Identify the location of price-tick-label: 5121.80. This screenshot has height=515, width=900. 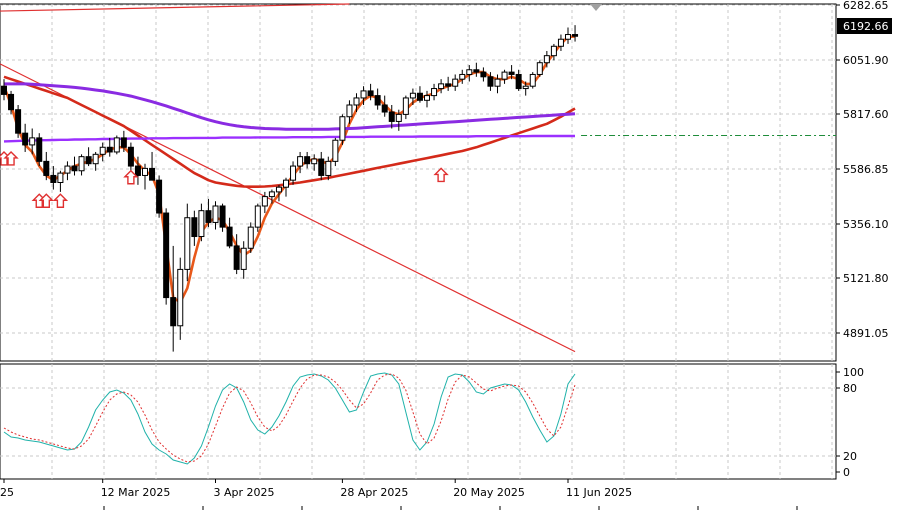
(866, 278).